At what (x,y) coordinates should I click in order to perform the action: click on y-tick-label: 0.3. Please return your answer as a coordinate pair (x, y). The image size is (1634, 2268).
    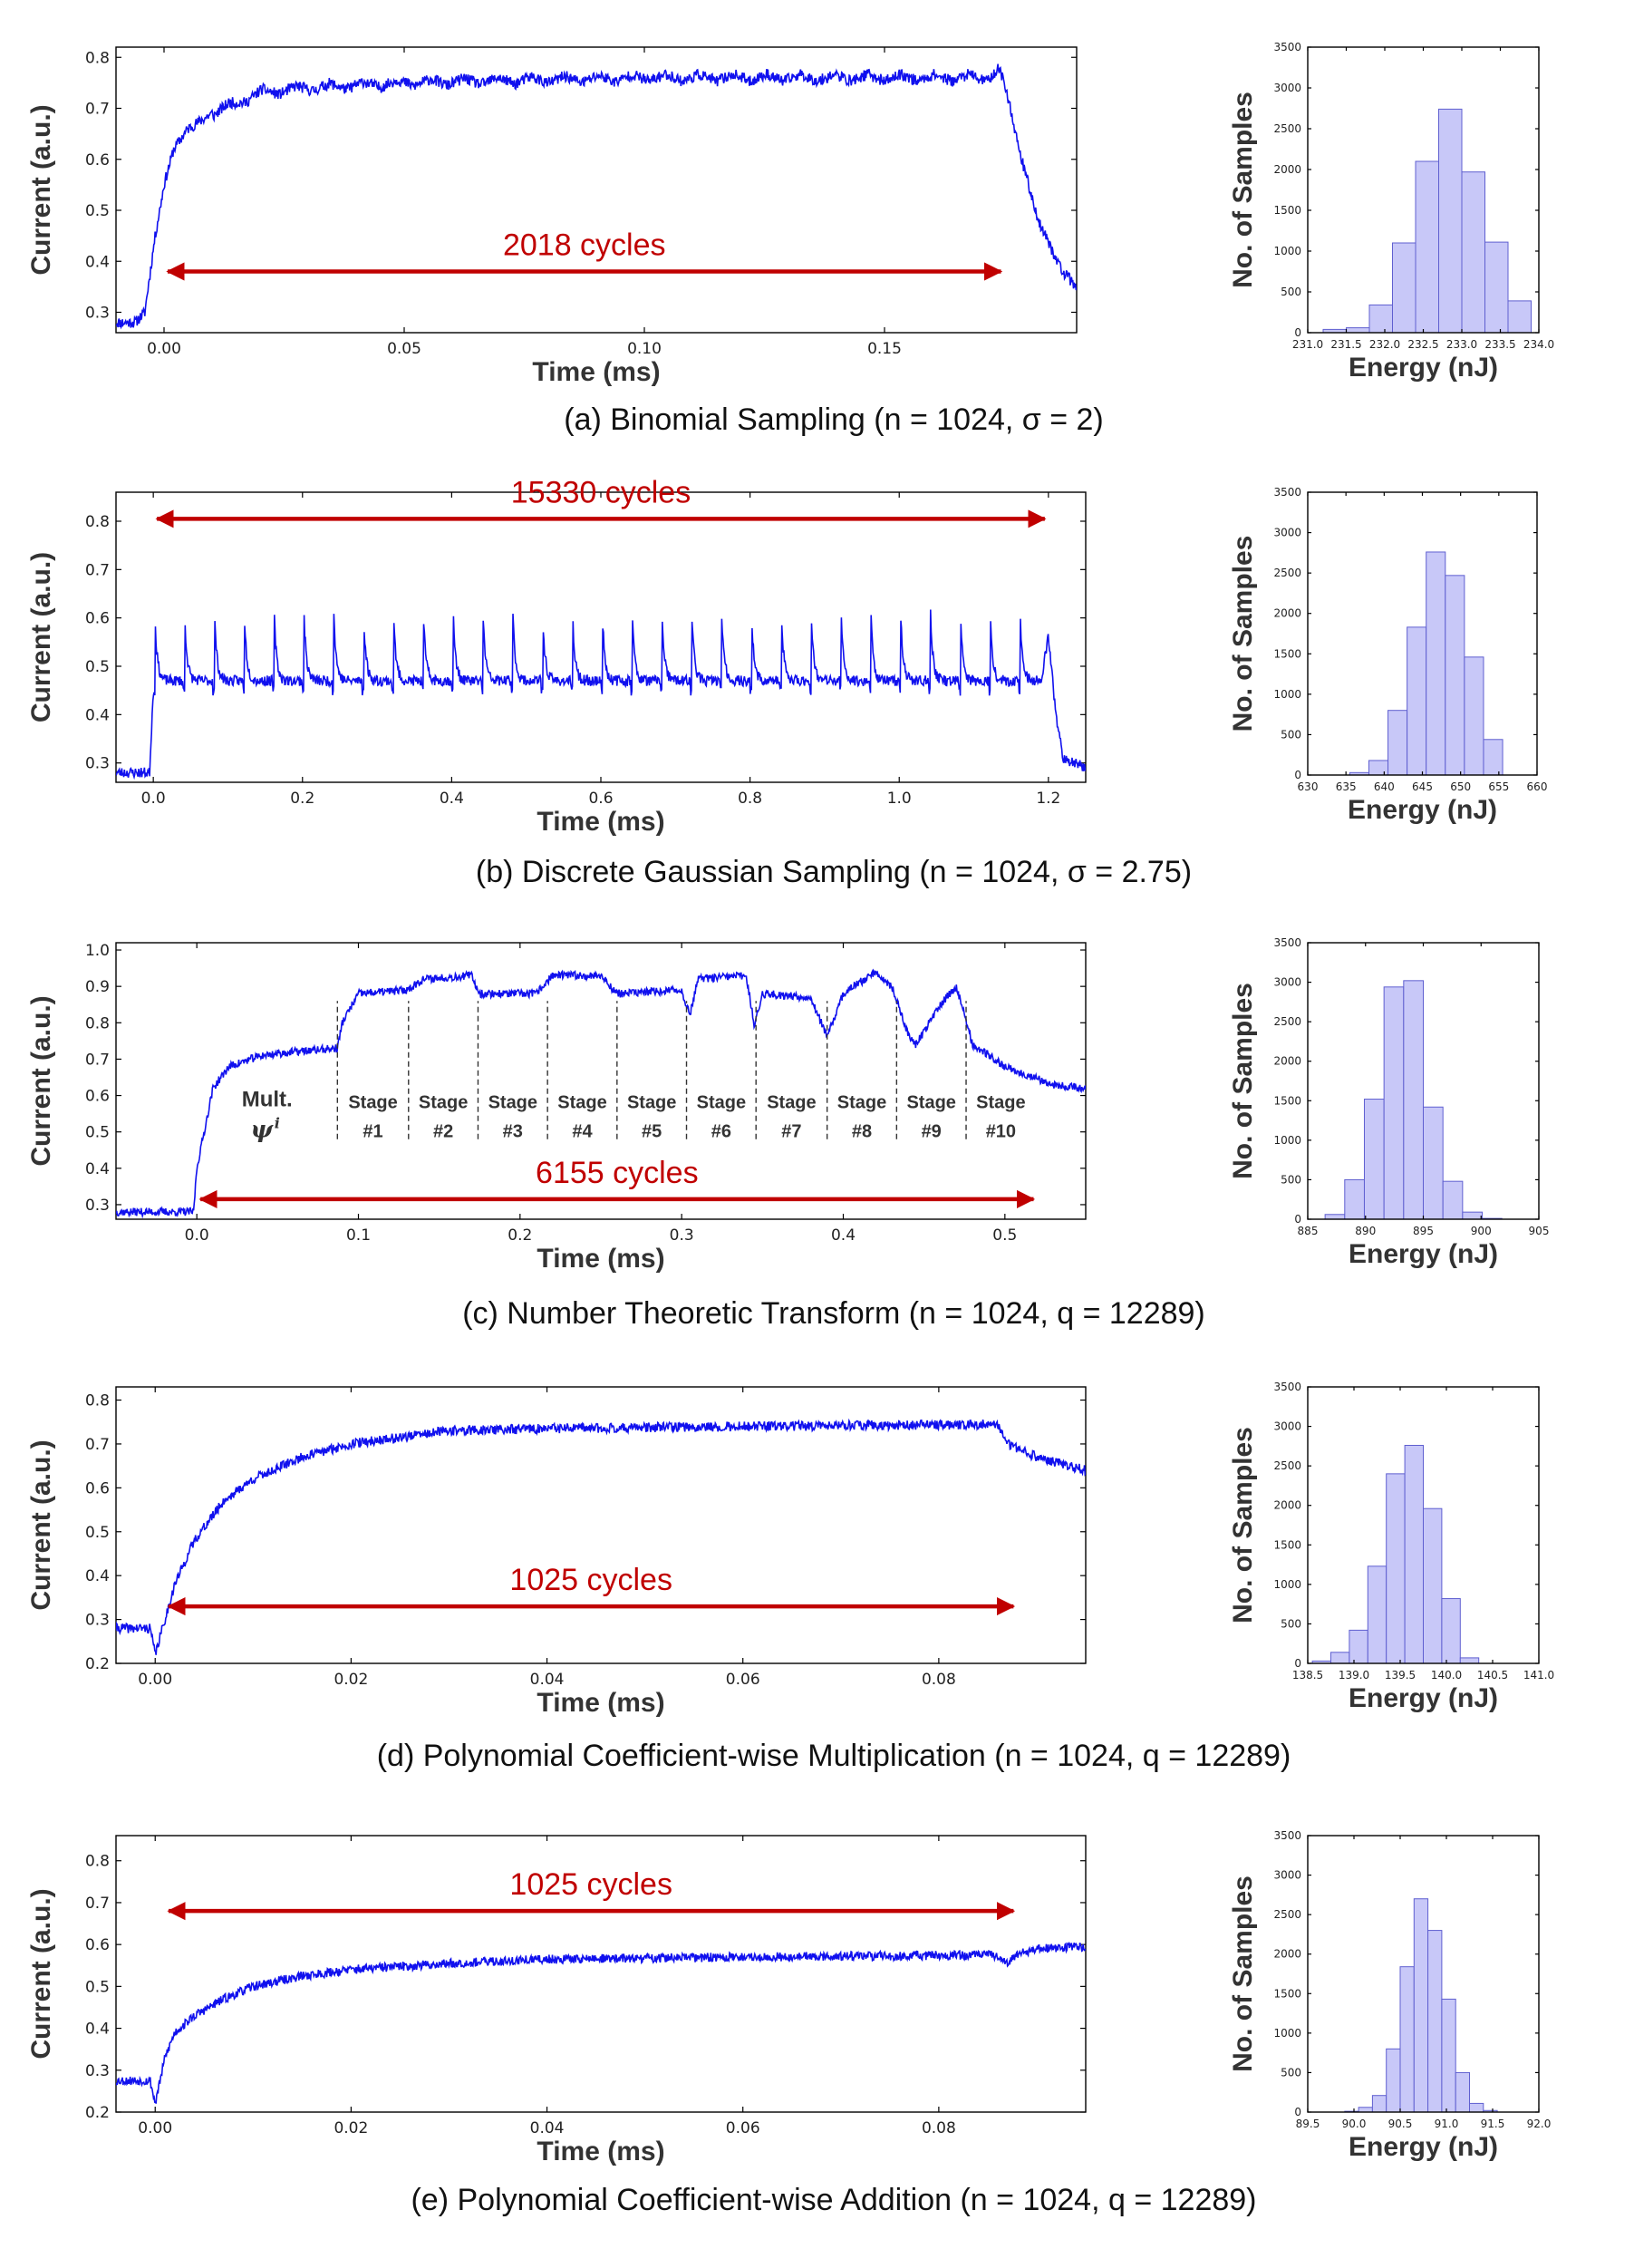
    Looking at the image, I should click on (97, 764).